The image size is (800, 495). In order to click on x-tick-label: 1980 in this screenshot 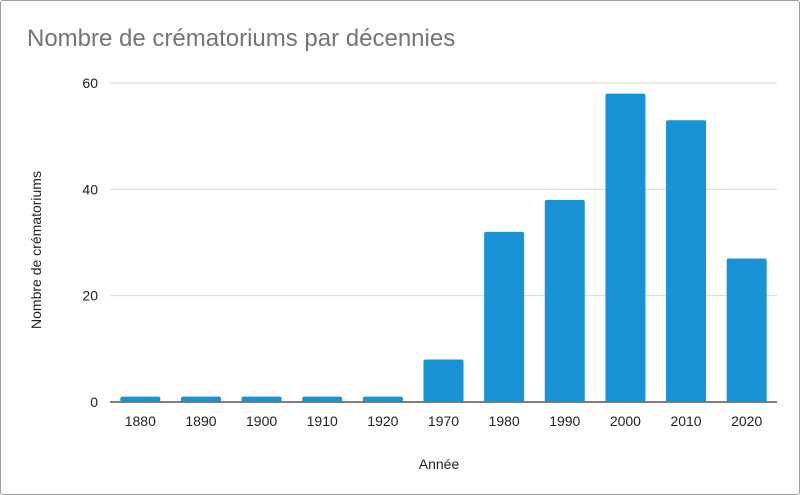, I will do `click(504, 421)`.